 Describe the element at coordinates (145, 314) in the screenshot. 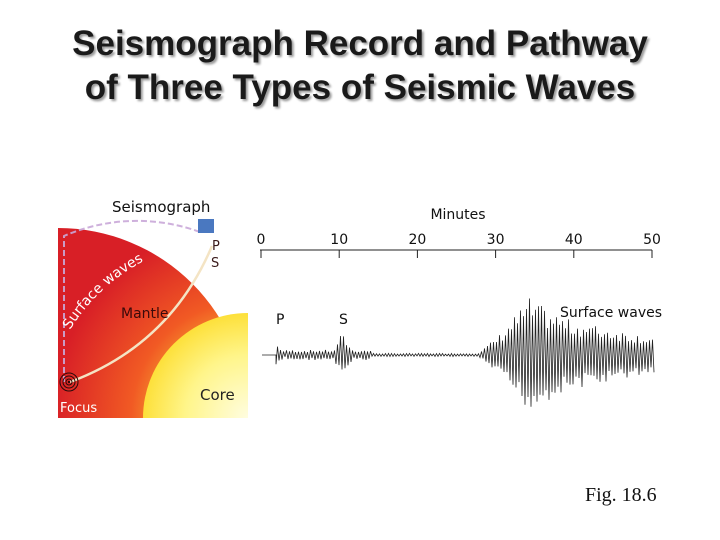

I see `mantle-label: Mantle` at that location.